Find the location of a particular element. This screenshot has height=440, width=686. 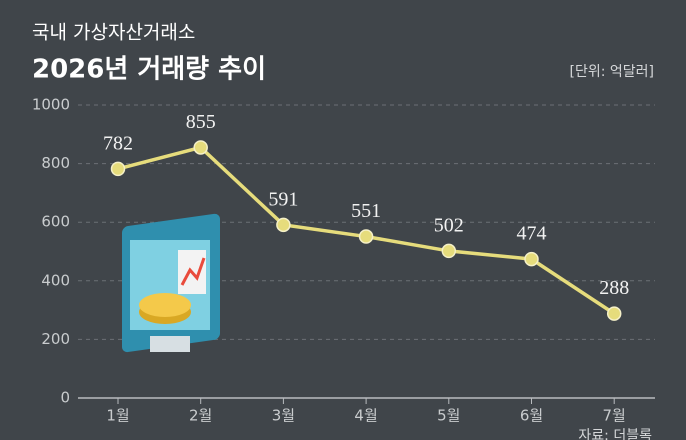

data-label: 855 is located at coordinates (201, 122).